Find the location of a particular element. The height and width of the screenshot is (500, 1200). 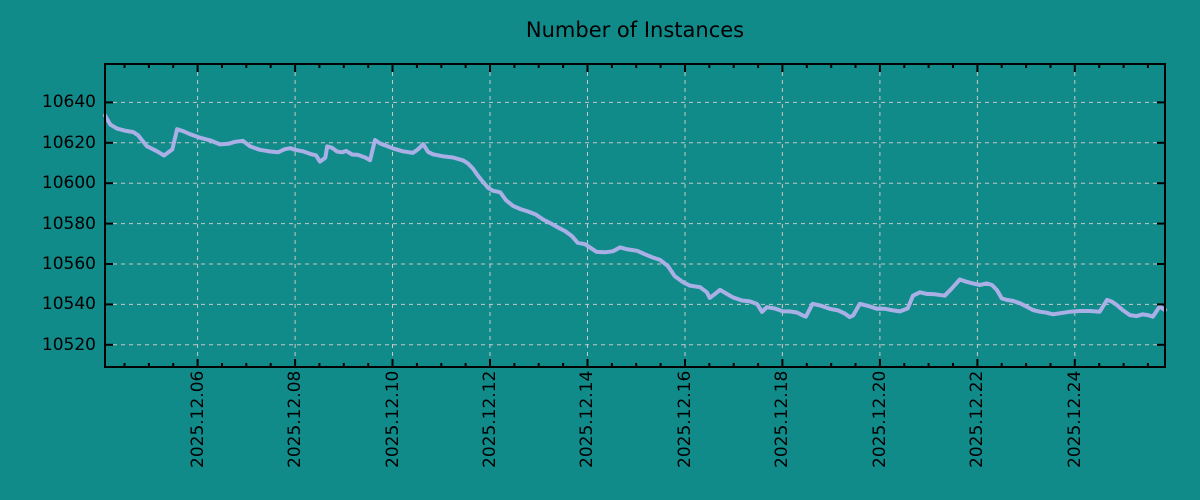

x-tick-label: 2025.12.20 is located at coordinates (879, 419).